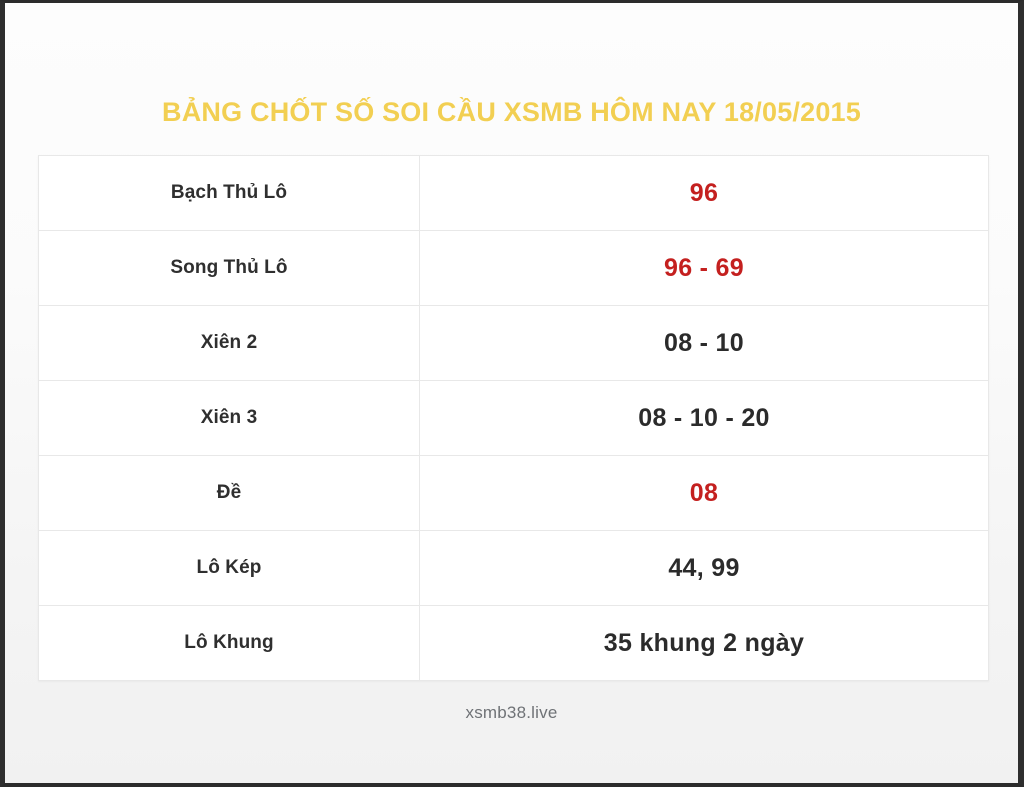 This screenshot has height=787, width=1024. I want to click on row-value: 08, so click(704, 492).